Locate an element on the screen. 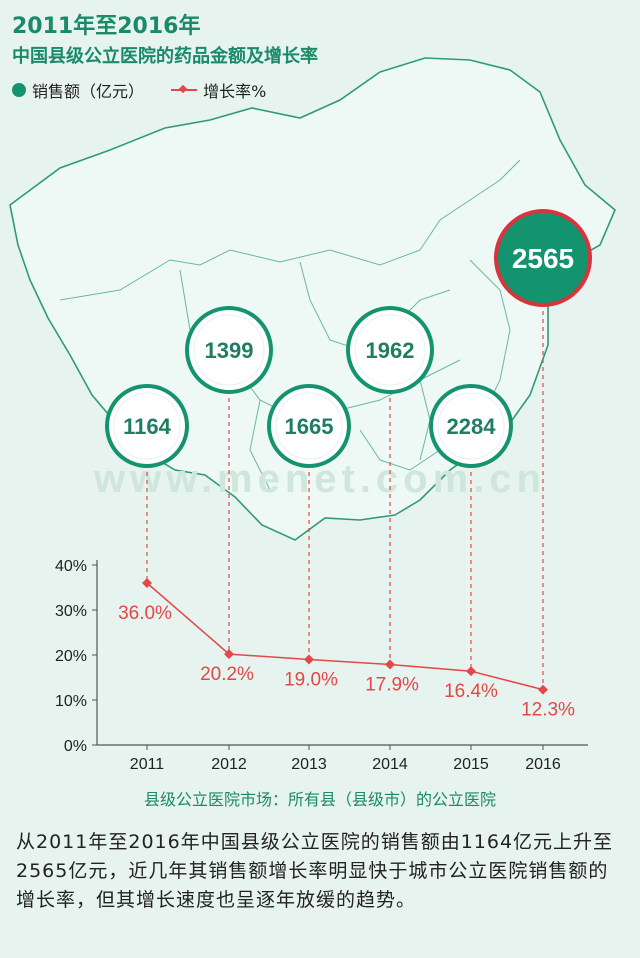 The width and height of the screenshot is (640, 958). sales-data-label: 1962 is located at coordinates (390, 350).